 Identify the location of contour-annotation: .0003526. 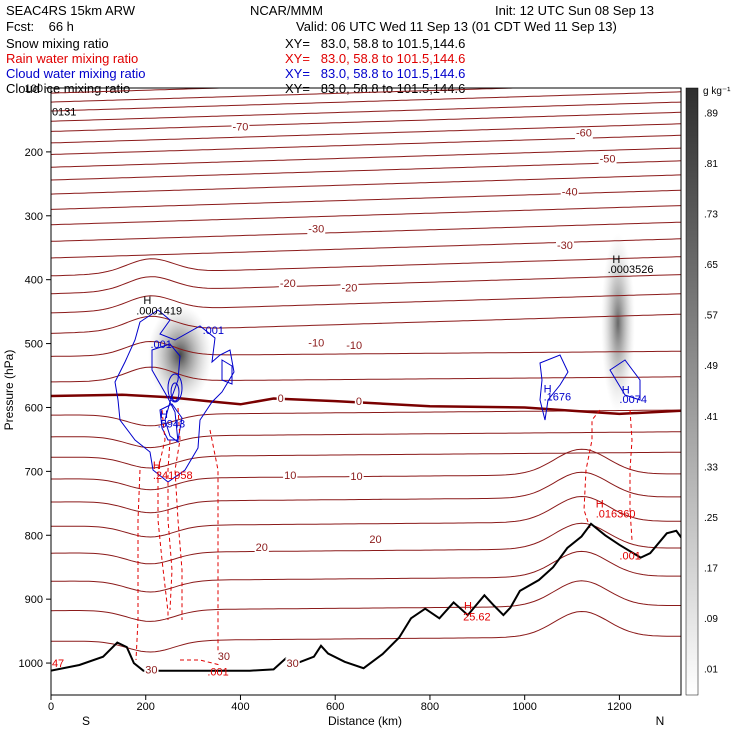
(631, 270).